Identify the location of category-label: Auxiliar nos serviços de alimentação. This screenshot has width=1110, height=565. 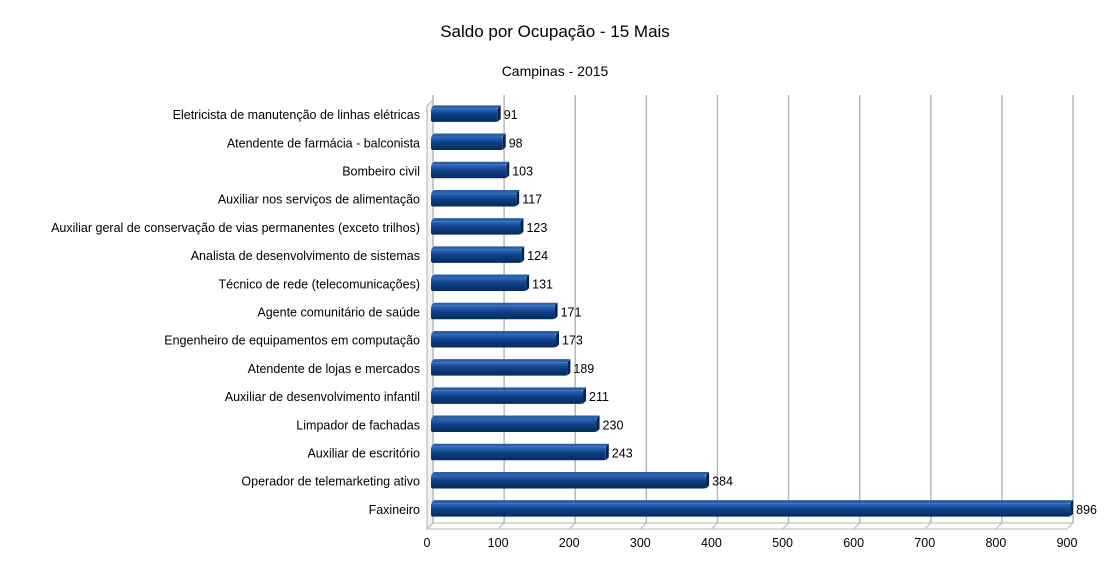
(319, 200).